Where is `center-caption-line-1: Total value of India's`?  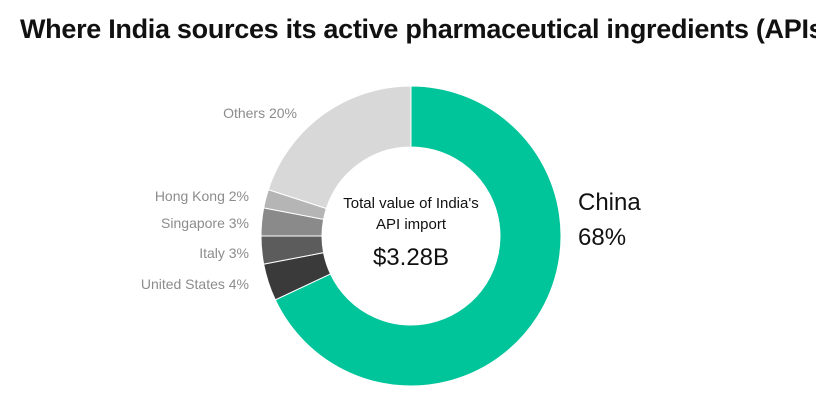 center-caption-line-1: Total value of India's is located at coordinates (410, 203).